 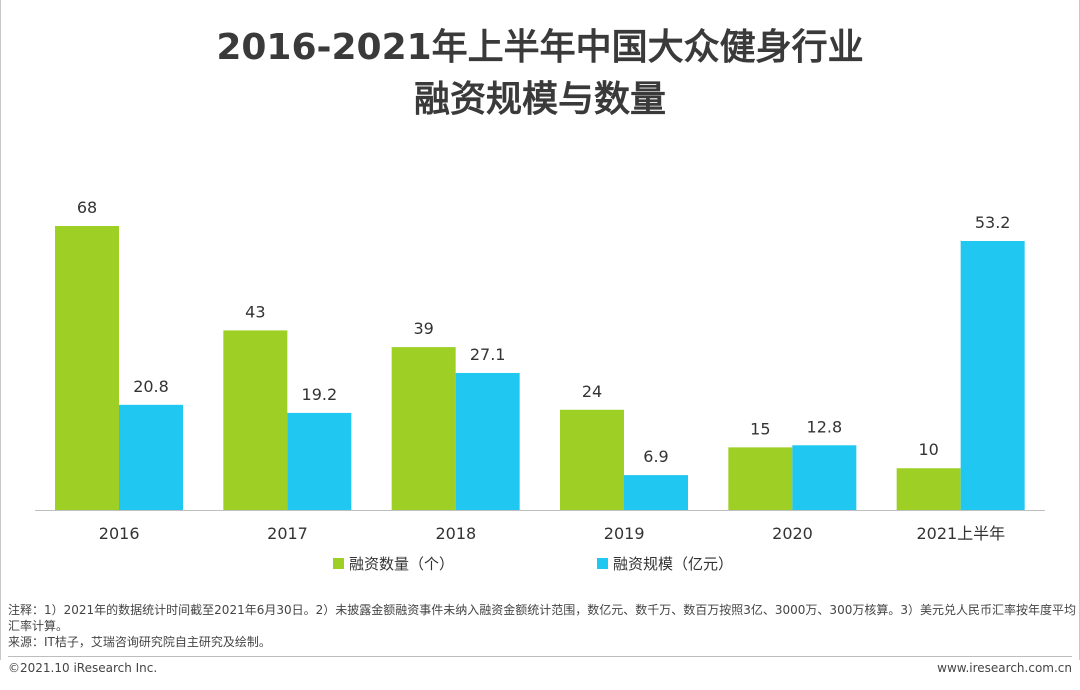 What do you see at coordinates (540, 656) in the screenshot?
I see `footer-divider` at bounding box center [540, 656].